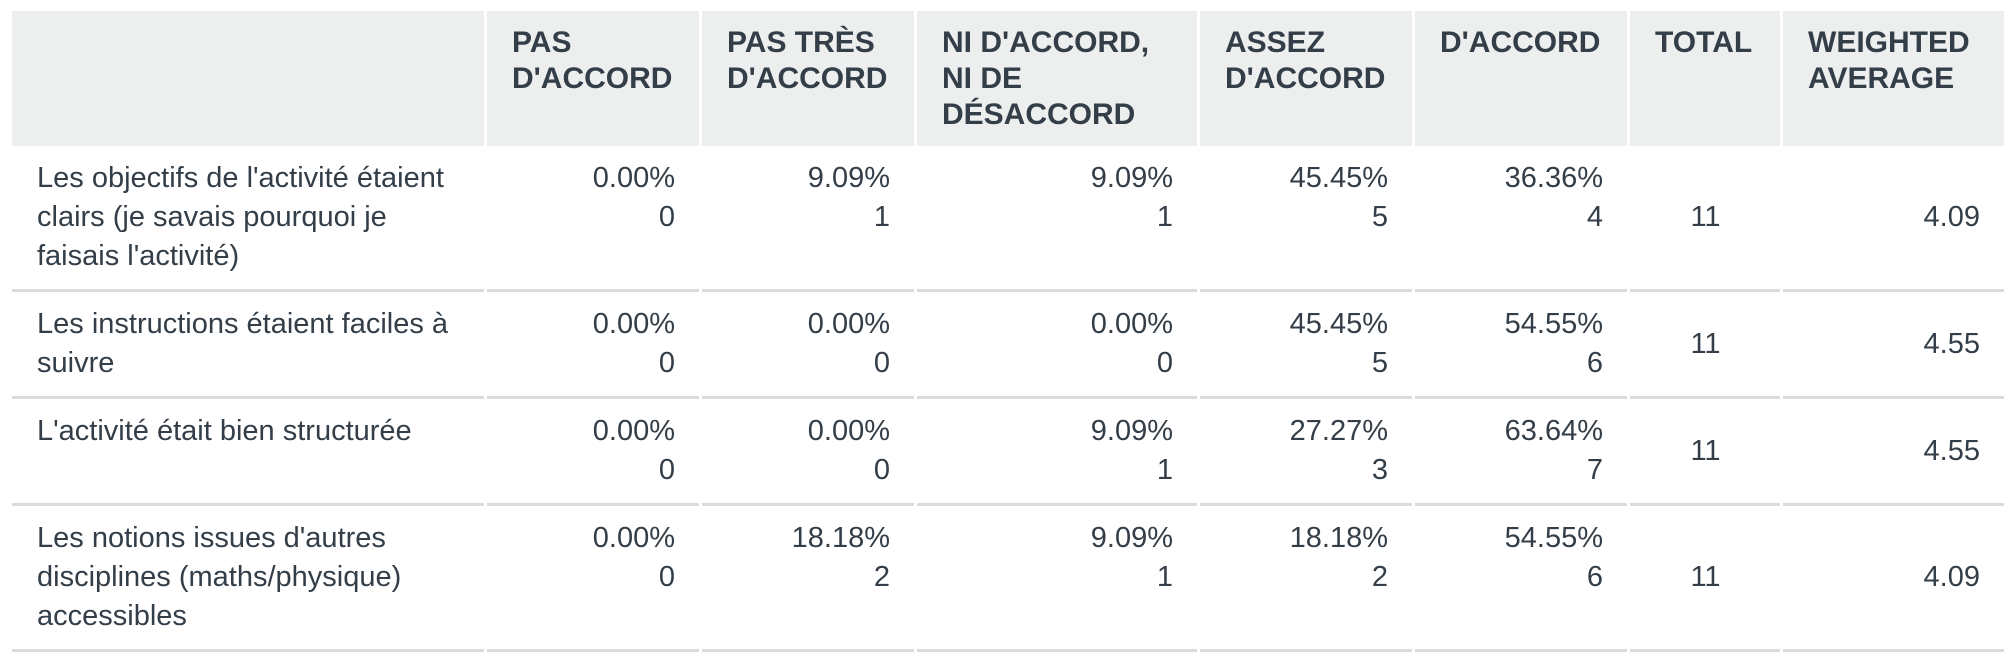 The width and height of the screenshot is (2014, 652). What do you see at coordinates (1705, 78) in the screenshot?
I see `header-total: TOTAL` at bounding box center [1705, 78].